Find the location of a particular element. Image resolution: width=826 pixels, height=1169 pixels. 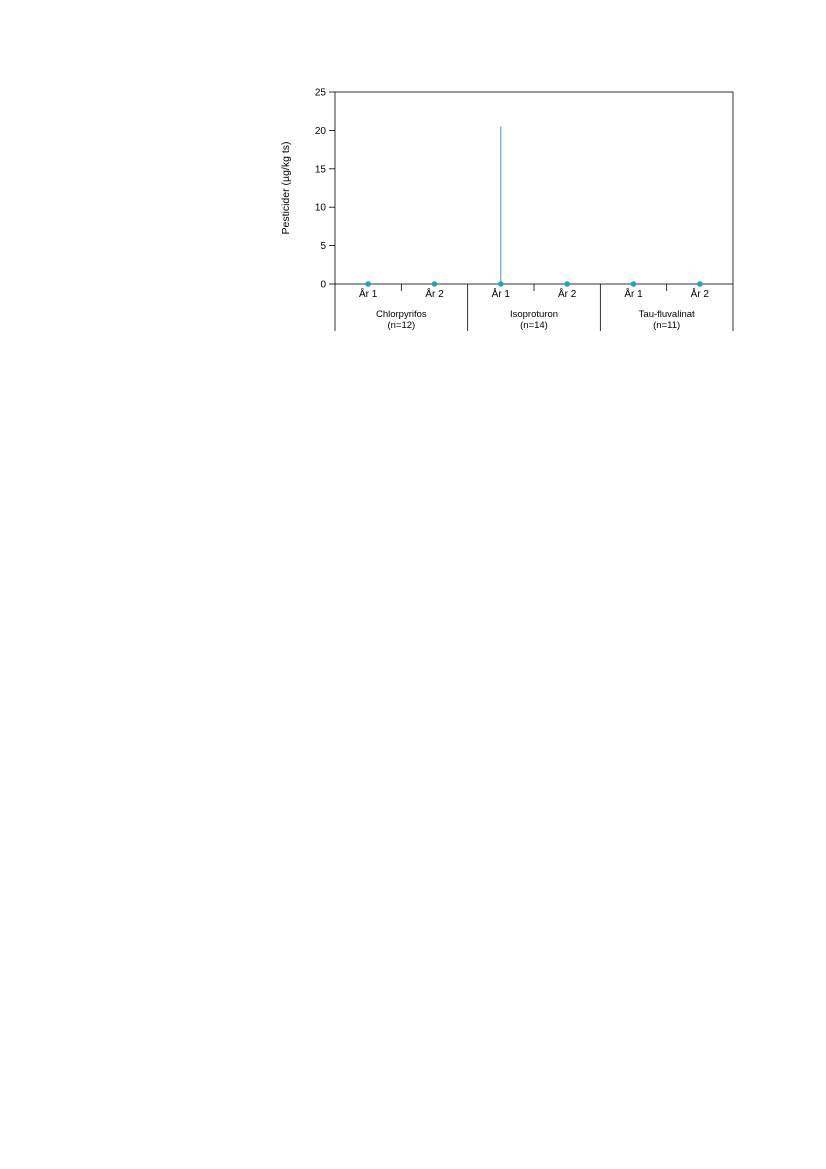

y-tick-label: 0 is located at coordinates (323, 285).